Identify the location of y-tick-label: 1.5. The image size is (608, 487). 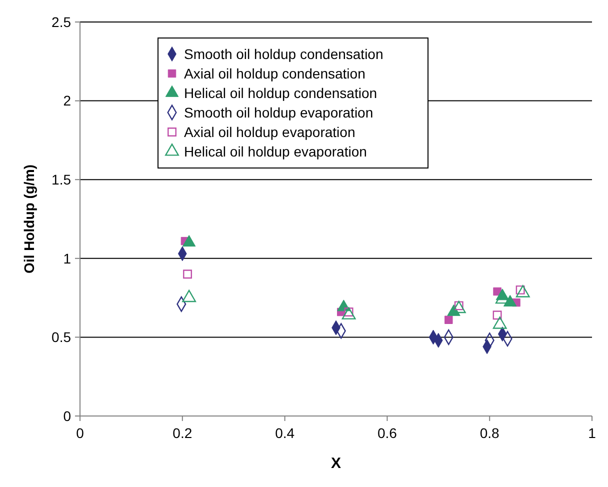
(62, 180).